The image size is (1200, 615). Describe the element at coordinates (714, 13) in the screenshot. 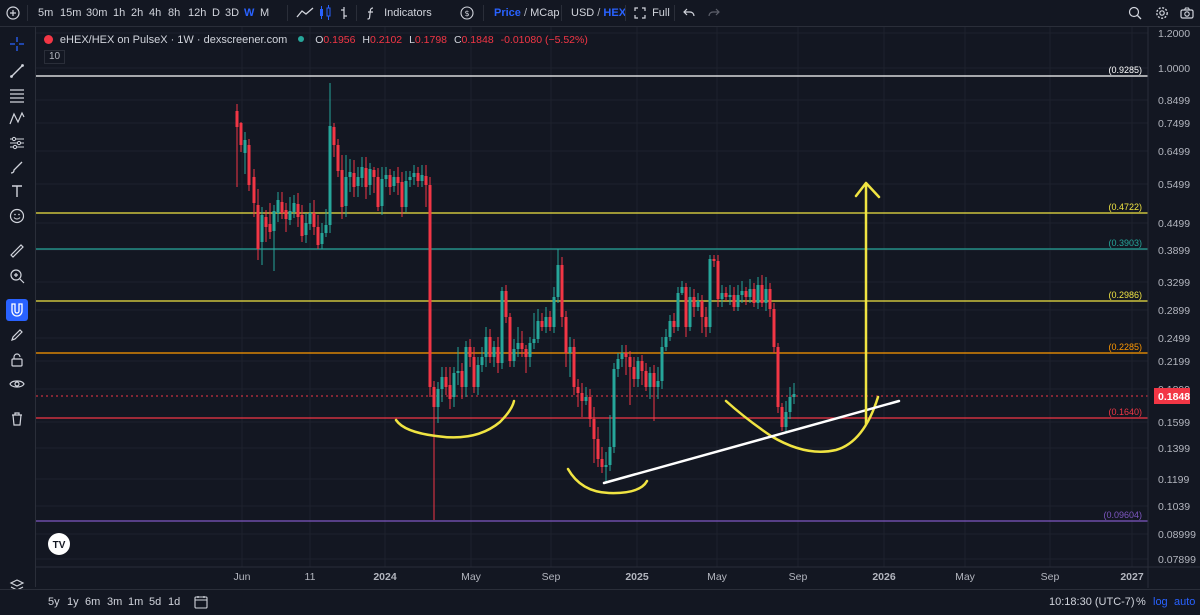

I see `redo-button` at that location.